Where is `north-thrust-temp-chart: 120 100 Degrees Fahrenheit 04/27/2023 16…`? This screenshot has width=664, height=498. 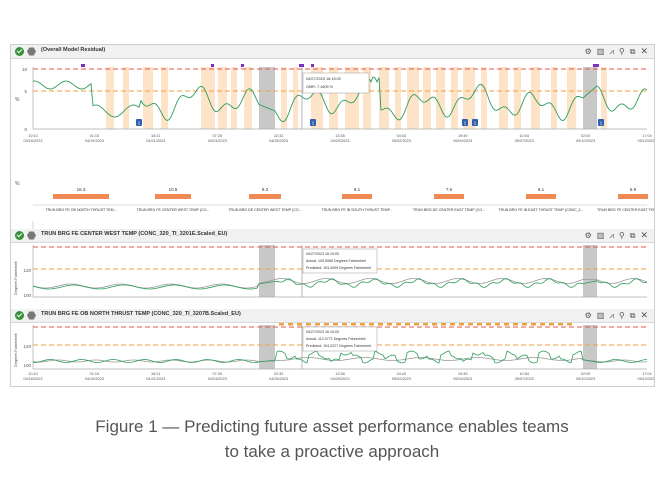
north-thrust-temp-chart: 120 100 Degrees Fahrenheit 04/27/2023 16… is located at coordinates (334, 352).